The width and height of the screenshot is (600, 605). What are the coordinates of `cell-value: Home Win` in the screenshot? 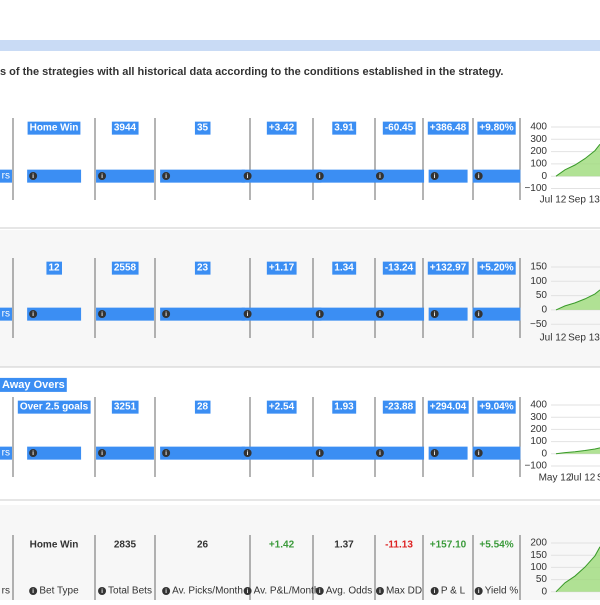 It's located at (54, 545).